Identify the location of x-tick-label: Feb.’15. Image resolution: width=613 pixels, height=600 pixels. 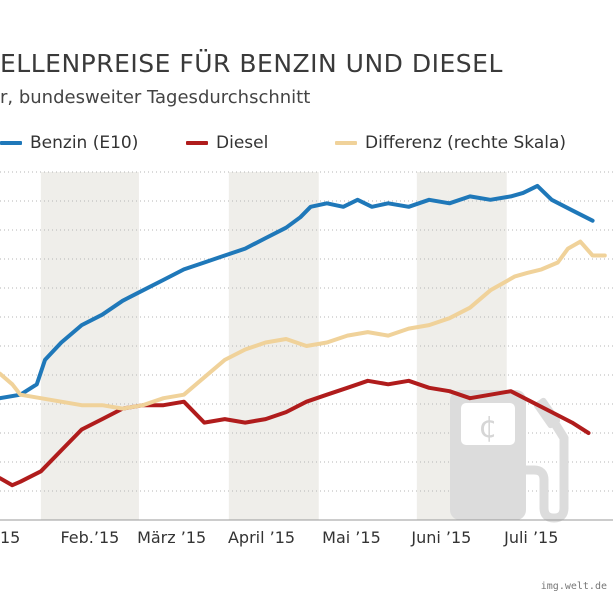
(89, 537).